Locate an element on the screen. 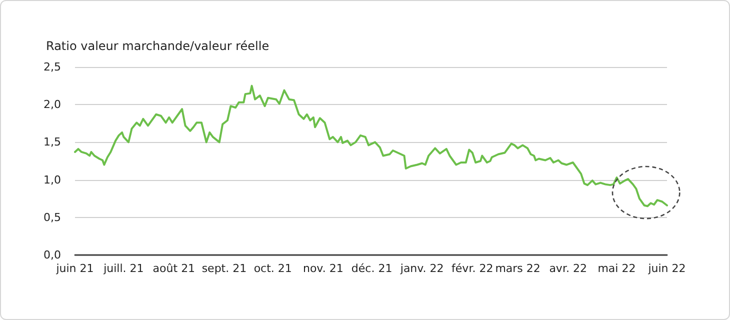 The image size is (730, 320). x-tick-label: août 21 is located at coordinates (174, 268).